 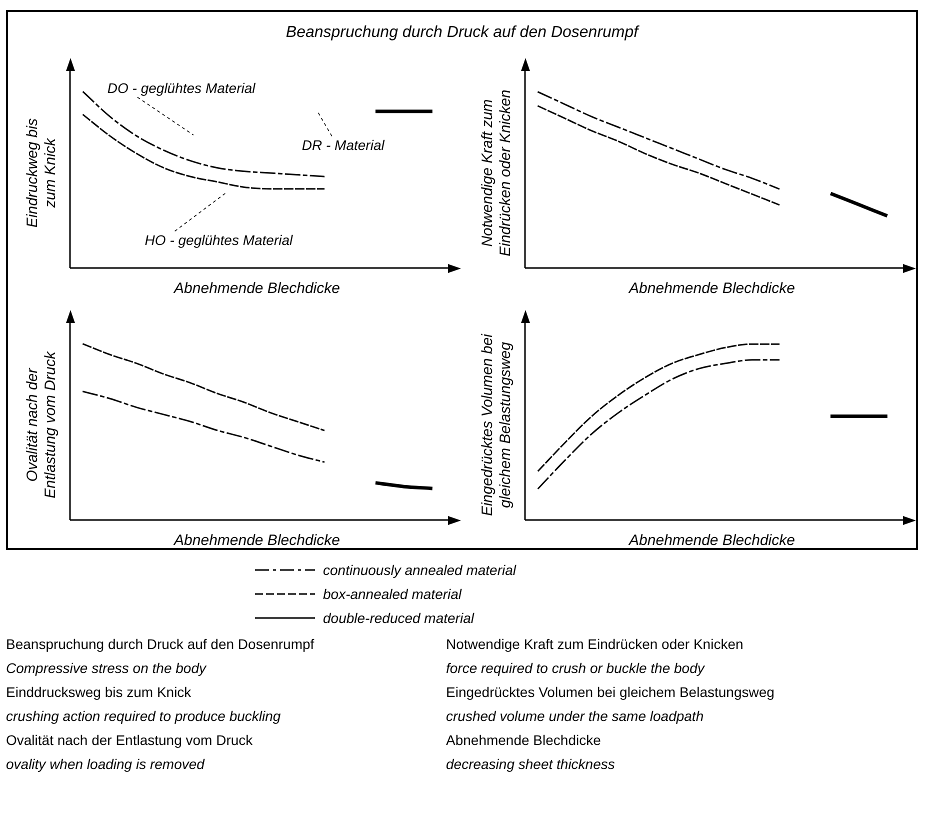 I want to click on text: decreasing sheet thickness, so click(x=531, y=765).